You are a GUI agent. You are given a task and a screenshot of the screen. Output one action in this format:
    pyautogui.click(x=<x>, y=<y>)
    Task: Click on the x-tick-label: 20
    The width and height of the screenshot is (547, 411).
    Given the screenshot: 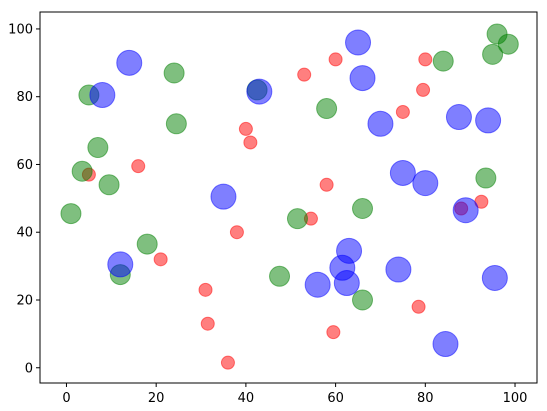 What is the action you would take?
    pyautogui.click(x=156, y=398)
    